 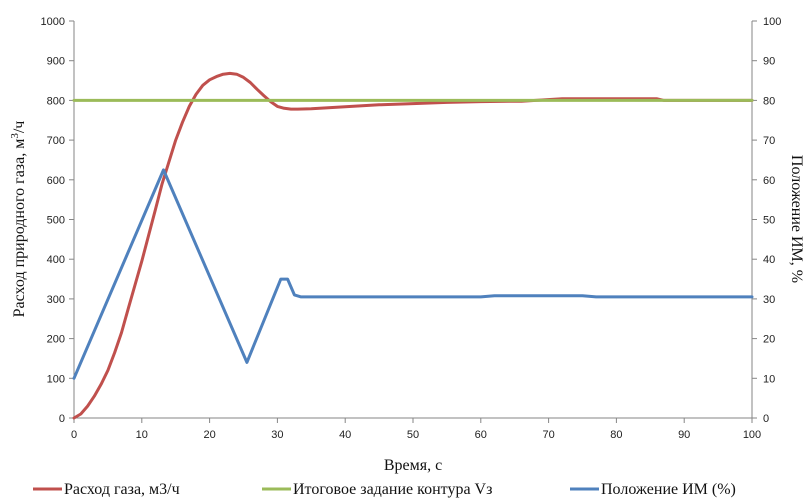 What do you see at coordinates (796, 219) in the screenshot?
I see `y2-axis-title: Положение ИМ, %` at bounding box center [796, 219].